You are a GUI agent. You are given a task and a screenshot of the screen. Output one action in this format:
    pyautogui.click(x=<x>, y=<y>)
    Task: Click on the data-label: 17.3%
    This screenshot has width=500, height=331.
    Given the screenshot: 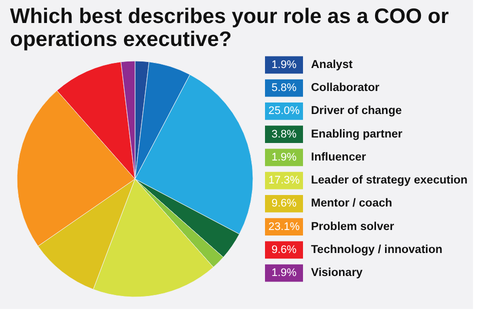 What is the action you would take?
    pyautogui.click(x=284, y=180)
    